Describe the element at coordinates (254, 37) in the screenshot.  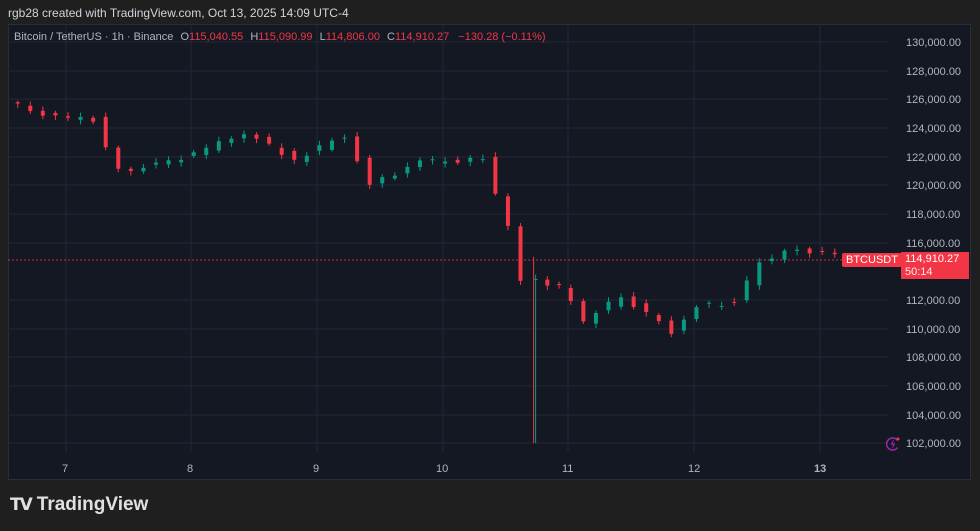
I see `high-label: H` at that location.